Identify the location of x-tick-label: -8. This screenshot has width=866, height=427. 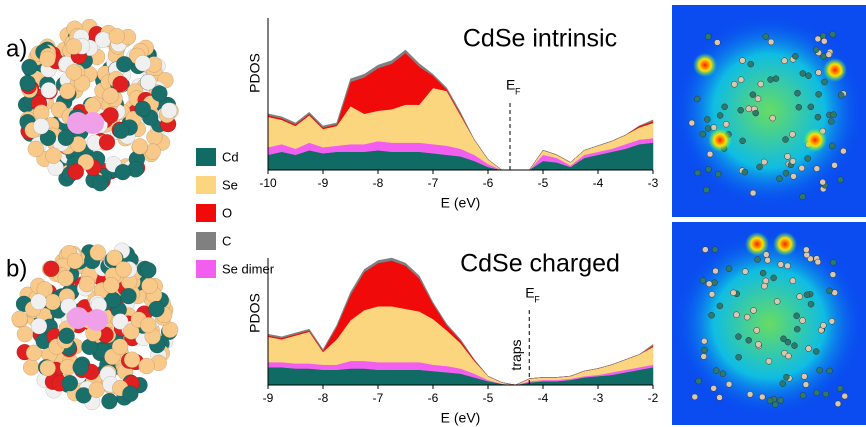
(378, 183).